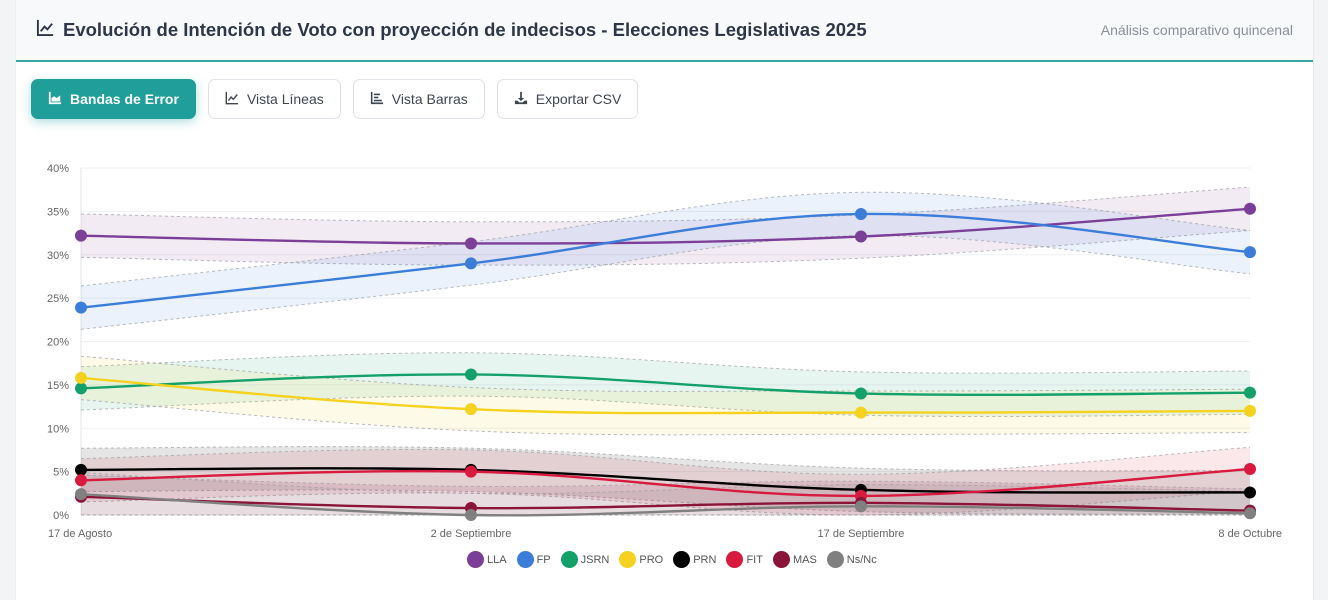 This screenshot has height=600, width=1328. Describe the element at coordinates (567, 99) in the screenshot. I see `export-csv-button: Exportar CSV` at that location.